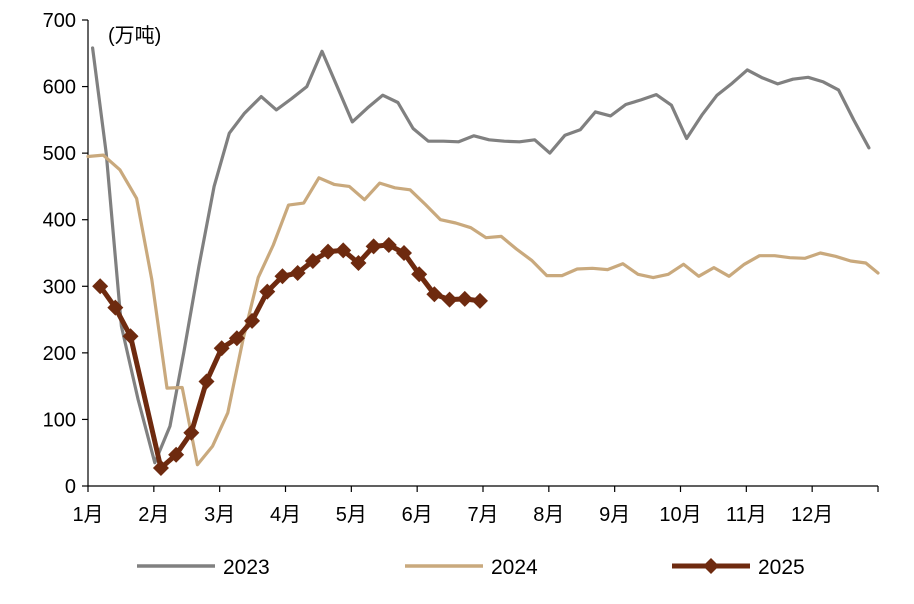 The image size is (914, 604). What do you see at coordinates (351, 515) in the screenshot?
I see `x-tick-label: 5月` at bounding box center [351, 515].